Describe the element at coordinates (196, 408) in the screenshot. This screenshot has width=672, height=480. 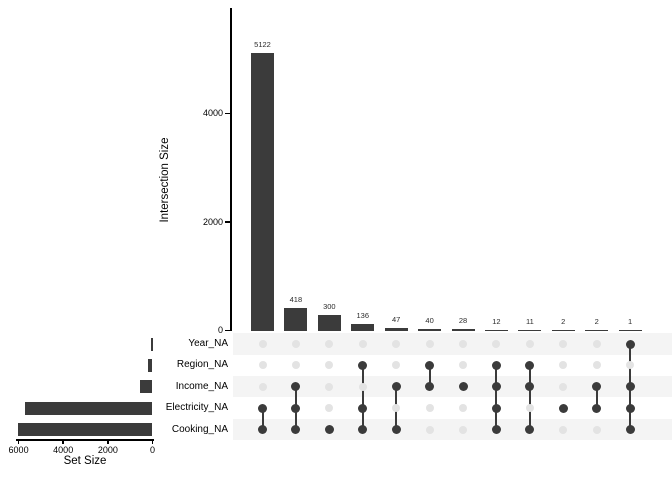
I see `set-row-label: Electricity_NA` at that location.